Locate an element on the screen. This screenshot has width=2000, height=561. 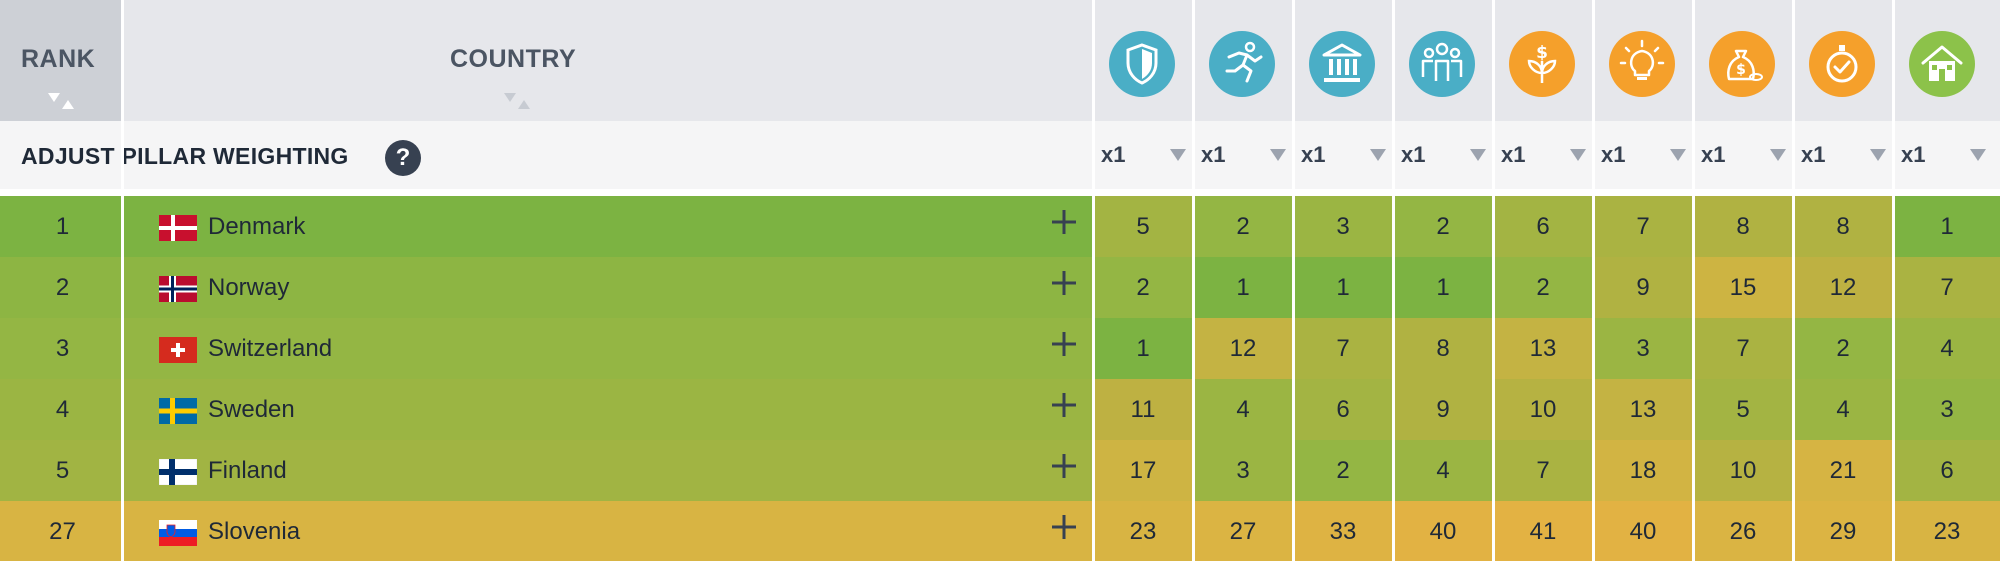
country-cell: Norway is located at coordinates (609, 287).